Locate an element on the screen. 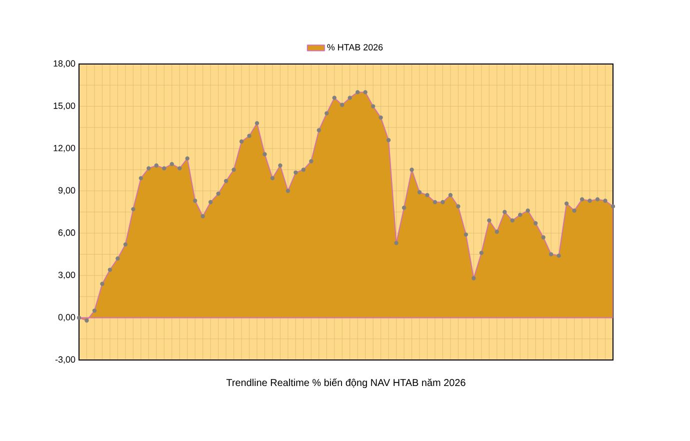 This screenshot has height=441, width=690. y-tick-label: 18,00 is located at coordinates (65, 64).